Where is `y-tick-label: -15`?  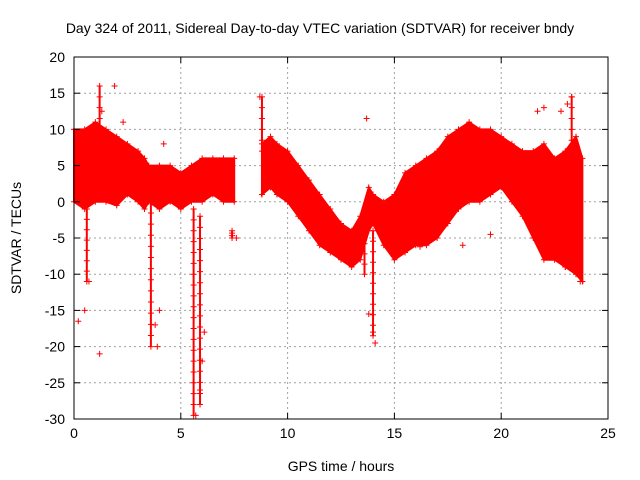
y-tick-label: -15 is located at coordinates (55, 310).